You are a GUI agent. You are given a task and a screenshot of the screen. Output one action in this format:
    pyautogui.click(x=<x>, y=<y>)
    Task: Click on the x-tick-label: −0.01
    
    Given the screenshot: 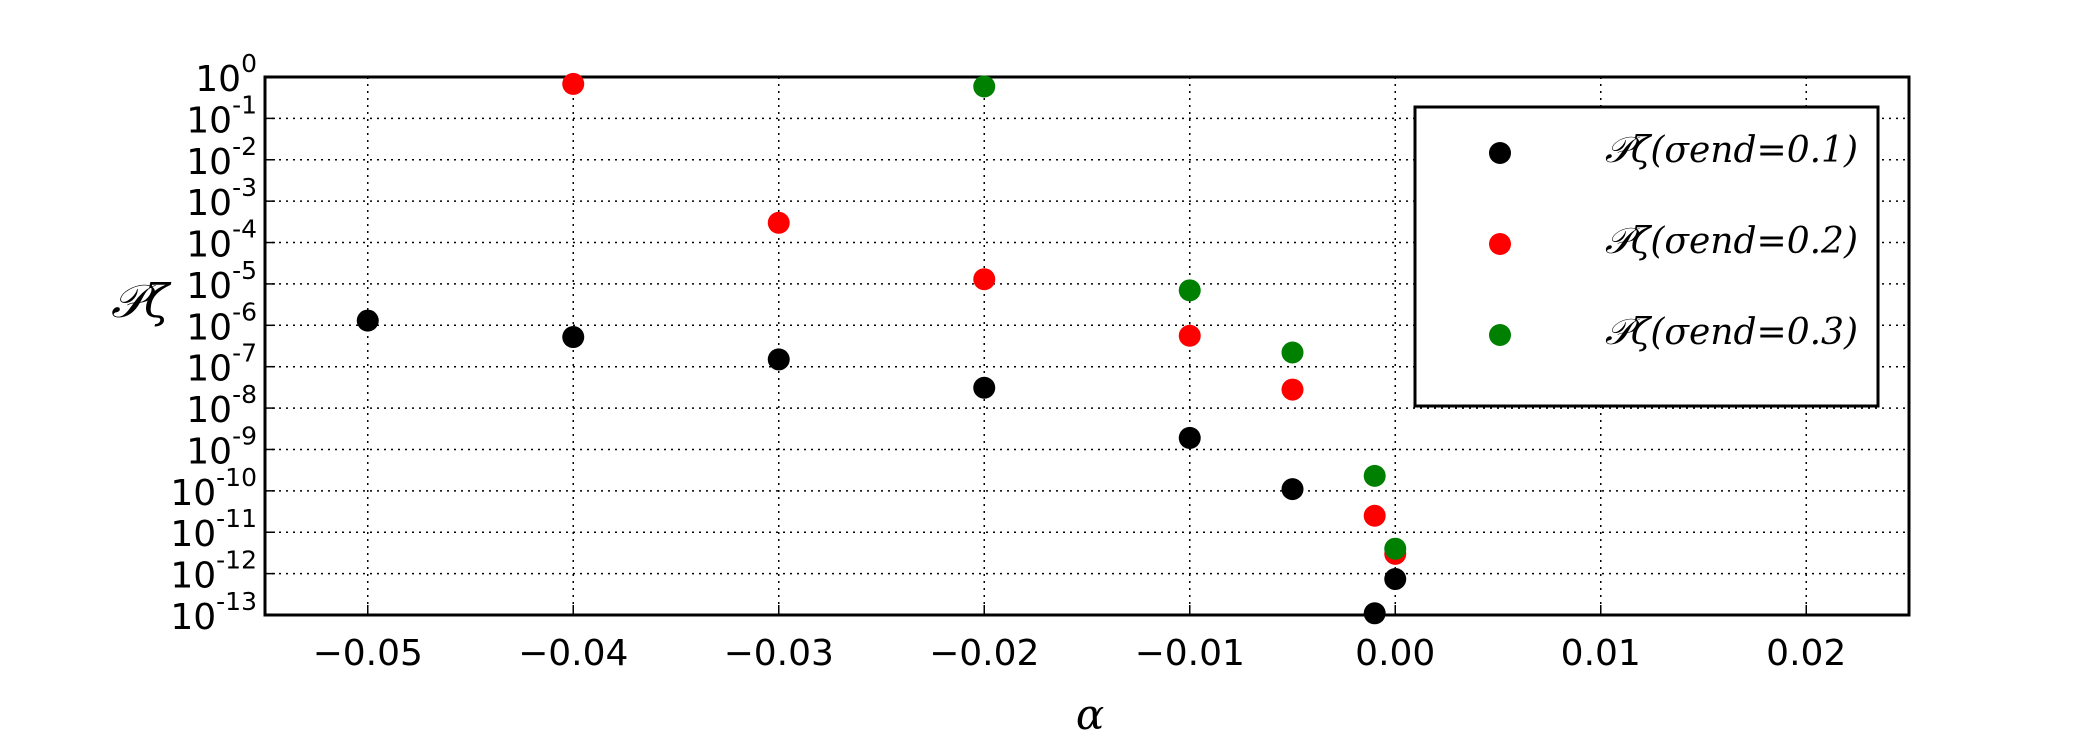 What is the action you would take?
    pyautogui.click(x=1190, y=653)
    